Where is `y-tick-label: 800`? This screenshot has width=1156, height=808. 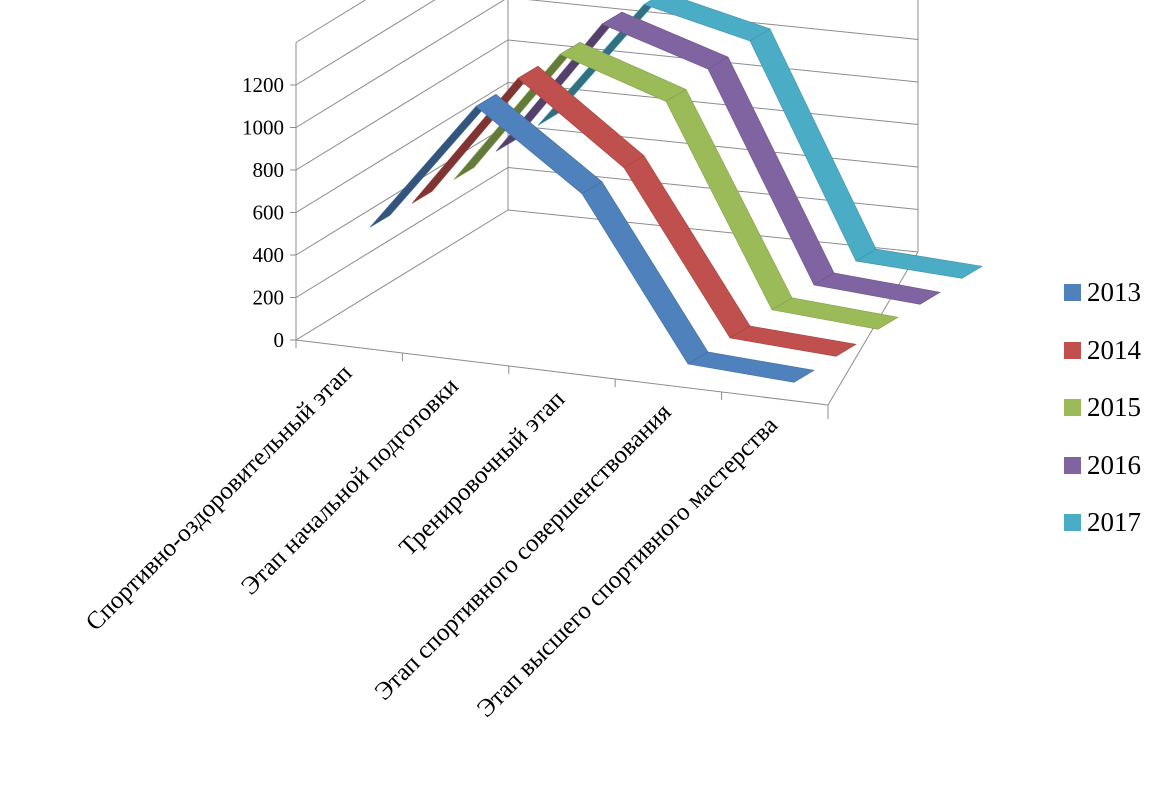
y-tick-label: 800 is located at coordinates (269, 170).